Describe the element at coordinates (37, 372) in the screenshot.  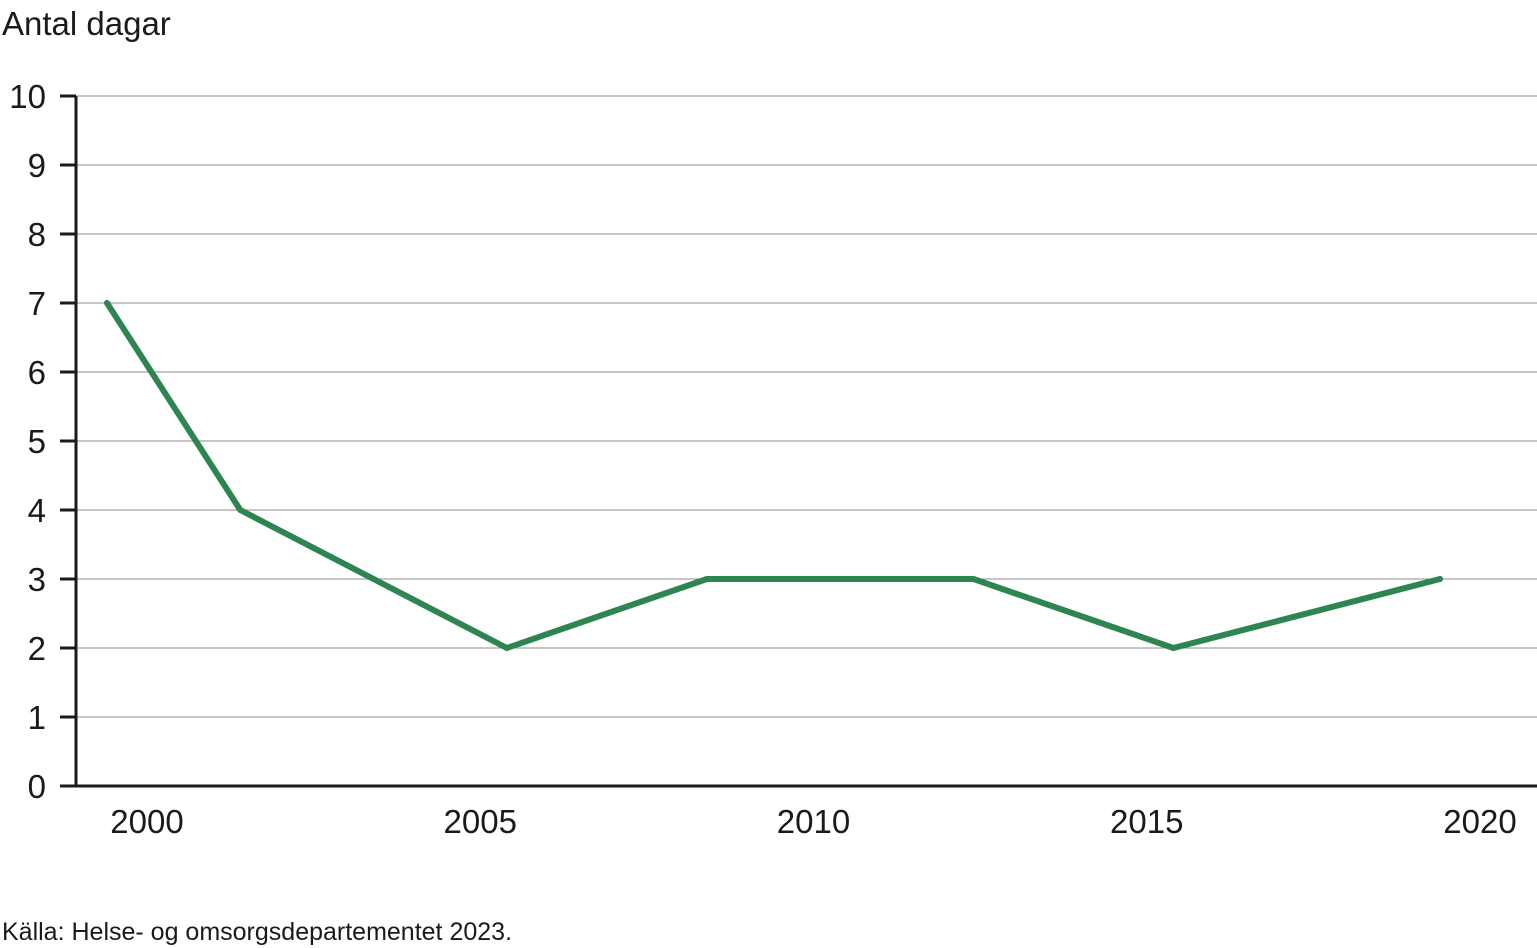
I see `y-tick-label-6: 6` at that location.